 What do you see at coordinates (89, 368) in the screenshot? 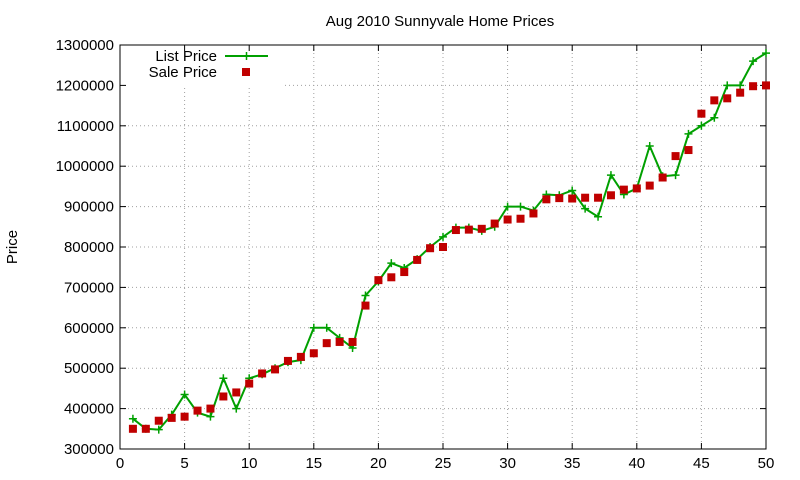
I see `y-tick-label: 500000` at bounding box center [89, 368].